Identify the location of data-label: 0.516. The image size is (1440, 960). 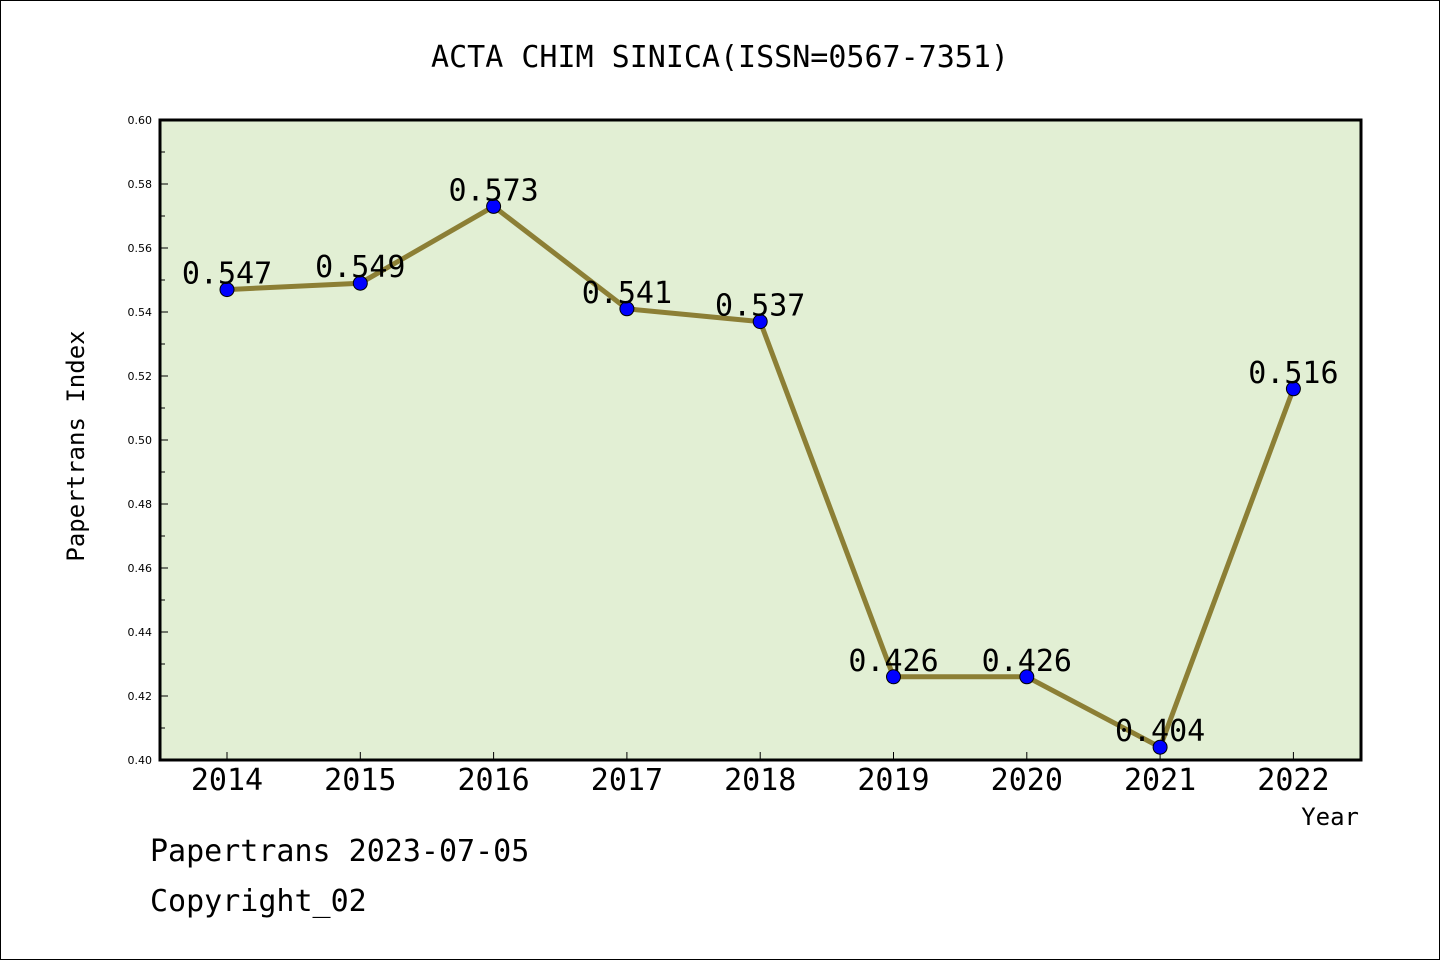
(1293, 373).